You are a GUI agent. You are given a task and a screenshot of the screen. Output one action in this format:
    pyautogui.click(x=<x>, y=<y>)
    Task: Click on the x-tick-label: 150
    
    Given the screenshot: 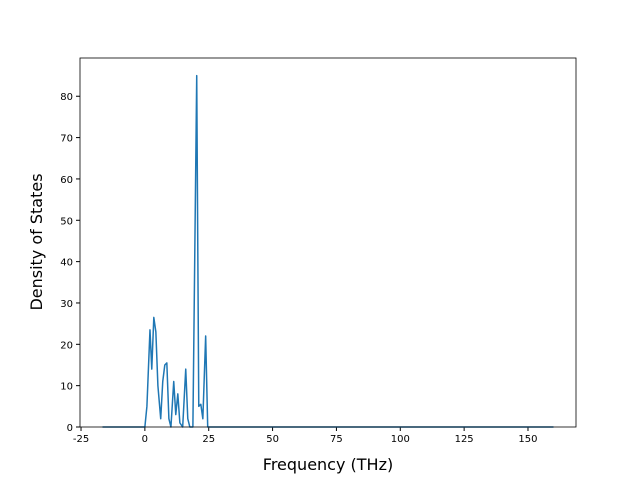 What is the action you would take?
    pyautogui.click(x=527, y=439)
    